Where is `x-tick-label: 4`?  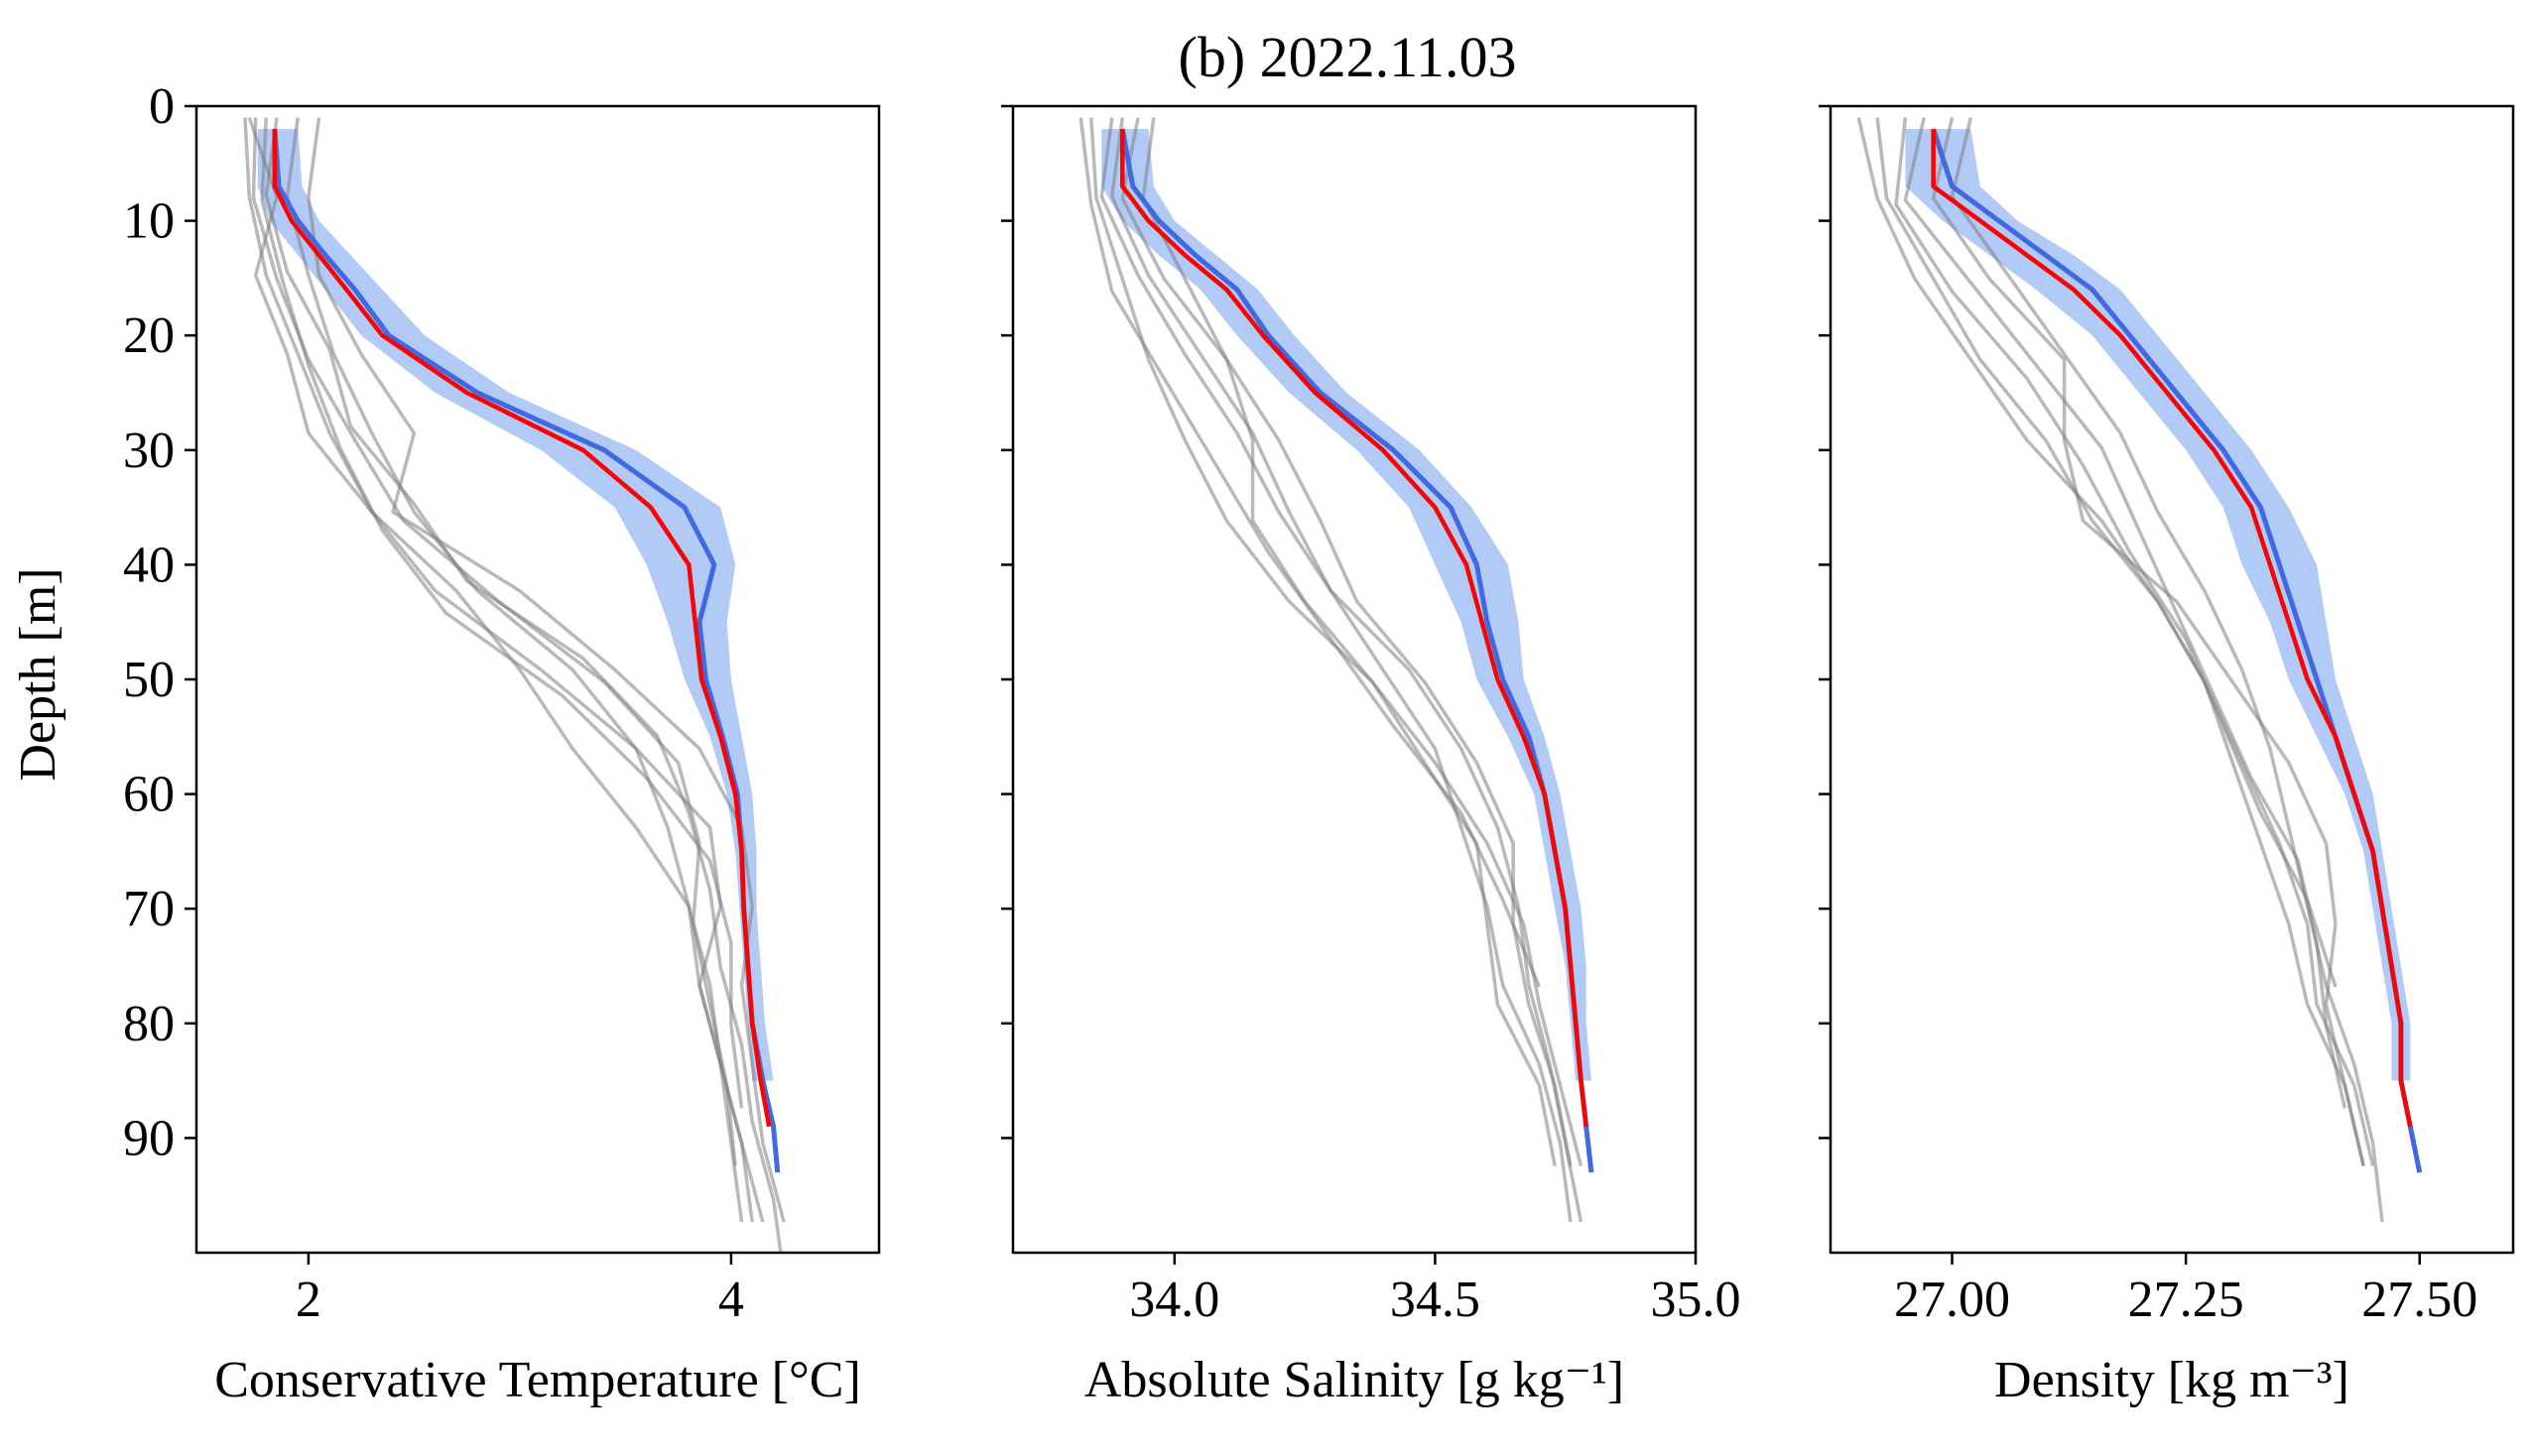 x-tick-label: 4 is located at coordinates (731, 1300).